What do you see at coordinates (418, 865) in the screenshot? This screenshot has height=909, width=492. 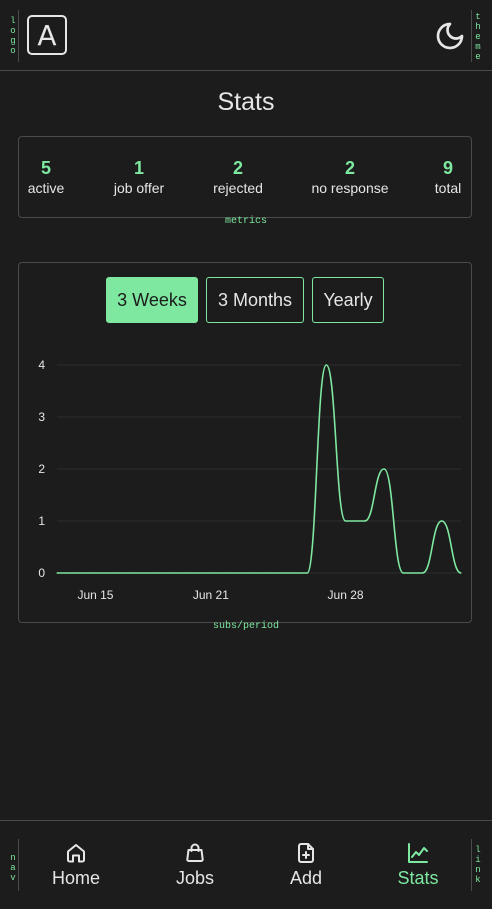 I see `nav-item-stats: Stats` at bounding box center [418, 865].